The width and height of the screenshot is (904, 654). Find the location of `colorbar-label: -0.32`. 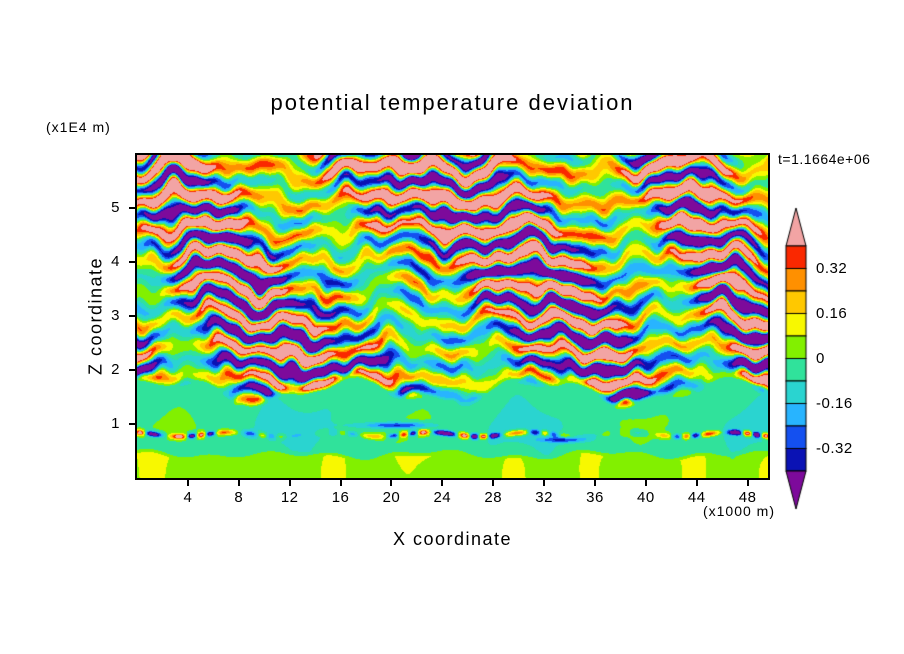

colorbar-label: -0.32 is located at coordinates (834, 448).